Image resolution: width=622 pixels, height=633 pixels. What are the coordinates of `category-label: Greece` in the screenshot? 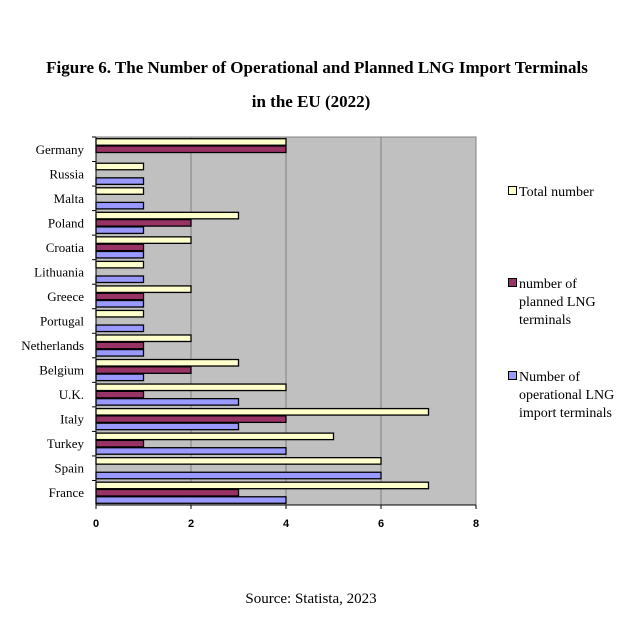 It's located at (65, 296).